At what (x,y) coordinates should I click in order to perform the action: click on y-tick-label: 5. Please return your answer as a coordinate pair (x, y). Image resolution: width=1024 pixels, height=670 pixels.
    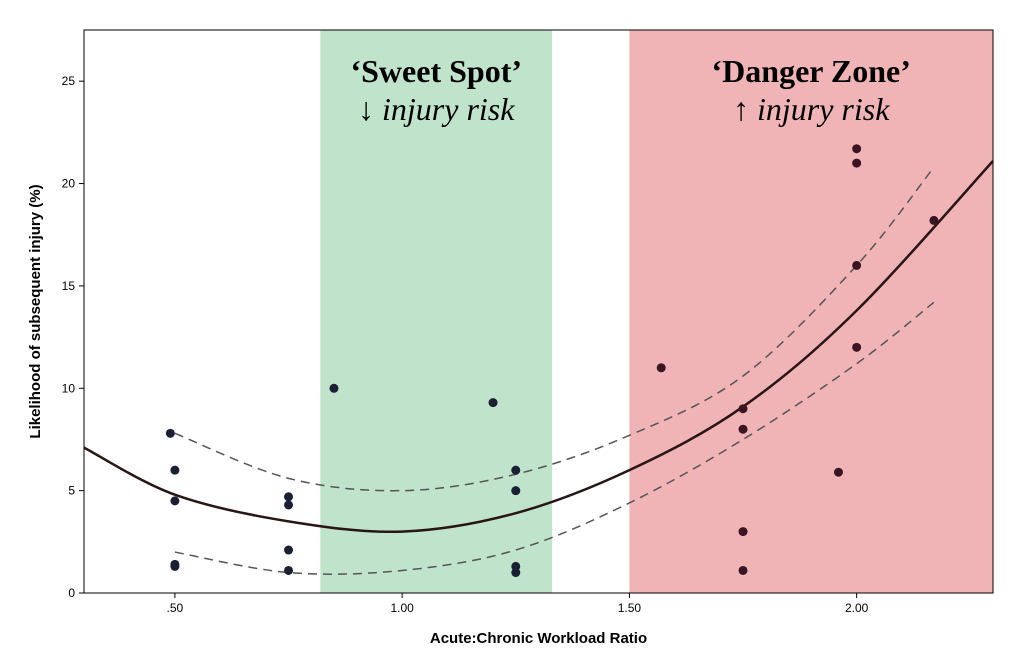
    Looking at the image, I should click on (71, 491).